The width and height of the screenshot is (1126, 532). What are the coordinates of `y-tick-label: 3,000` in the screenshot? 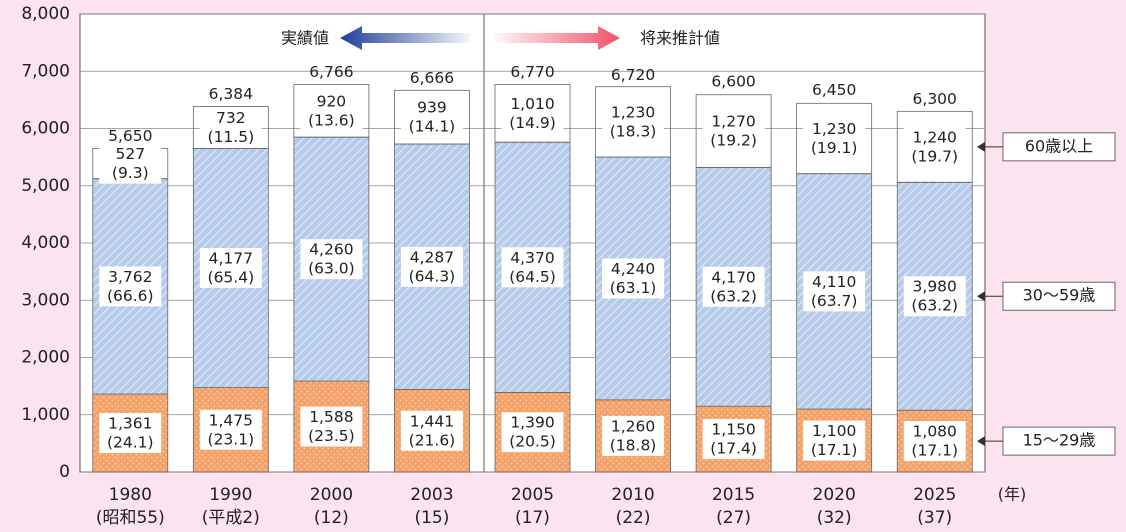 It's located at (45, 300).